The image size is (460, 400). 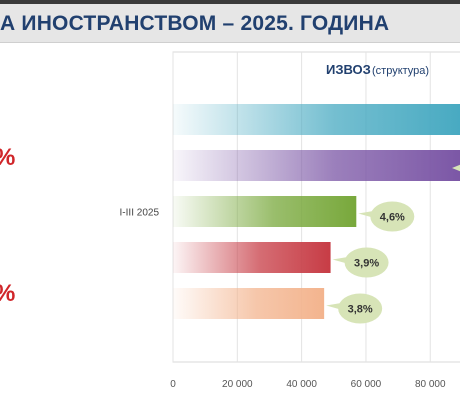 I want to click on data-label: 4,6%, so click(x=392, y=218).